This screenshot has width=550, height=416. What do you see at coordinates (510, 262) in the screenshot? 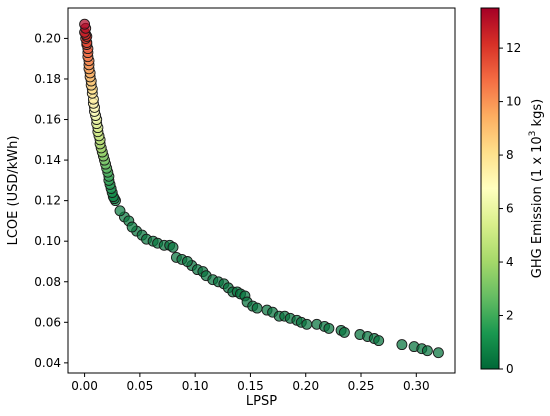
I see `colorbar-tick-label: 4` at bounding box center [510, 262].